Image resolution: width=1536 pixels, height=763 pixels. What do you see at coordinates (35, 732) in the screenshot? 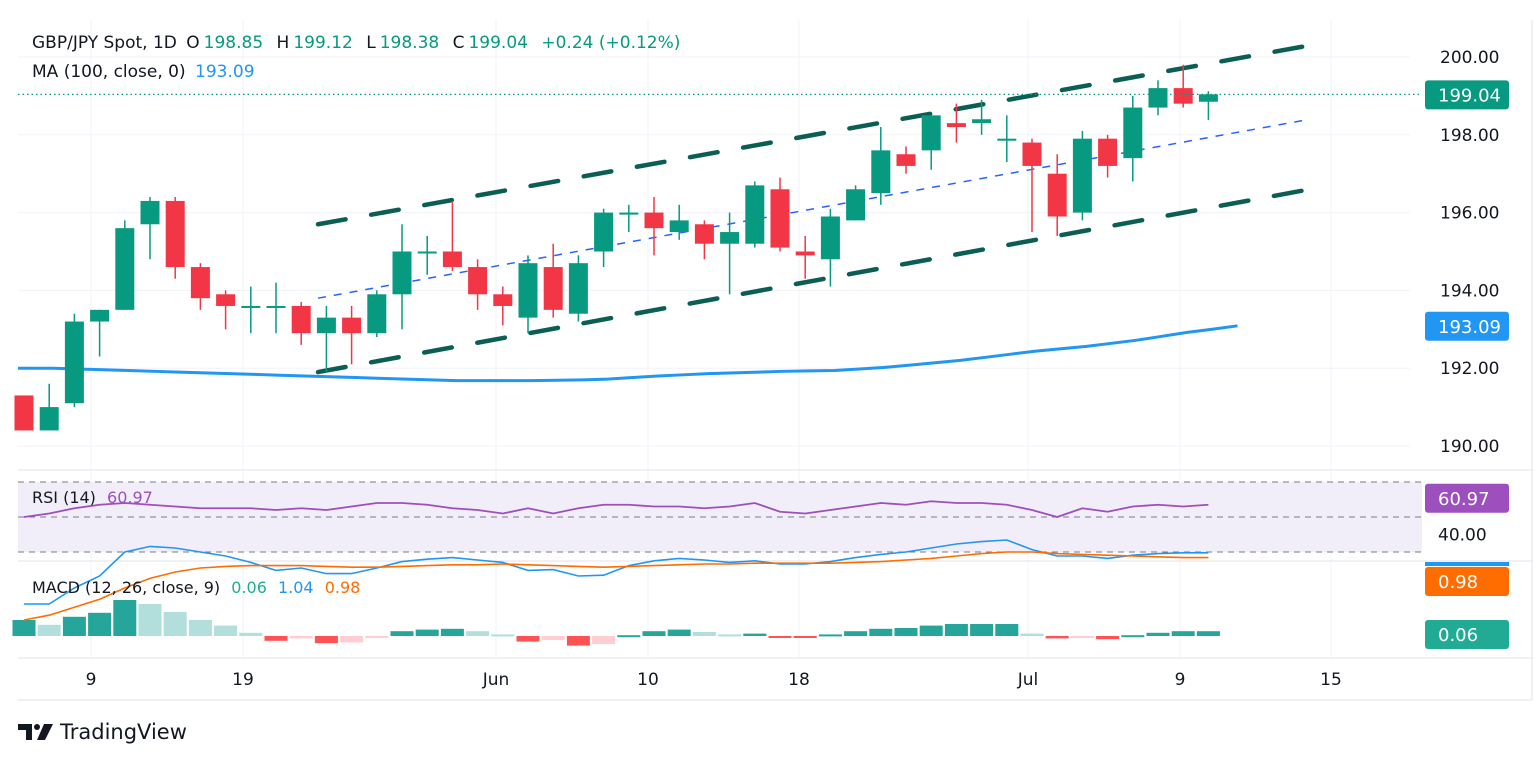
I see `tradingview-logo-icon` at bounding box center [35, 732].